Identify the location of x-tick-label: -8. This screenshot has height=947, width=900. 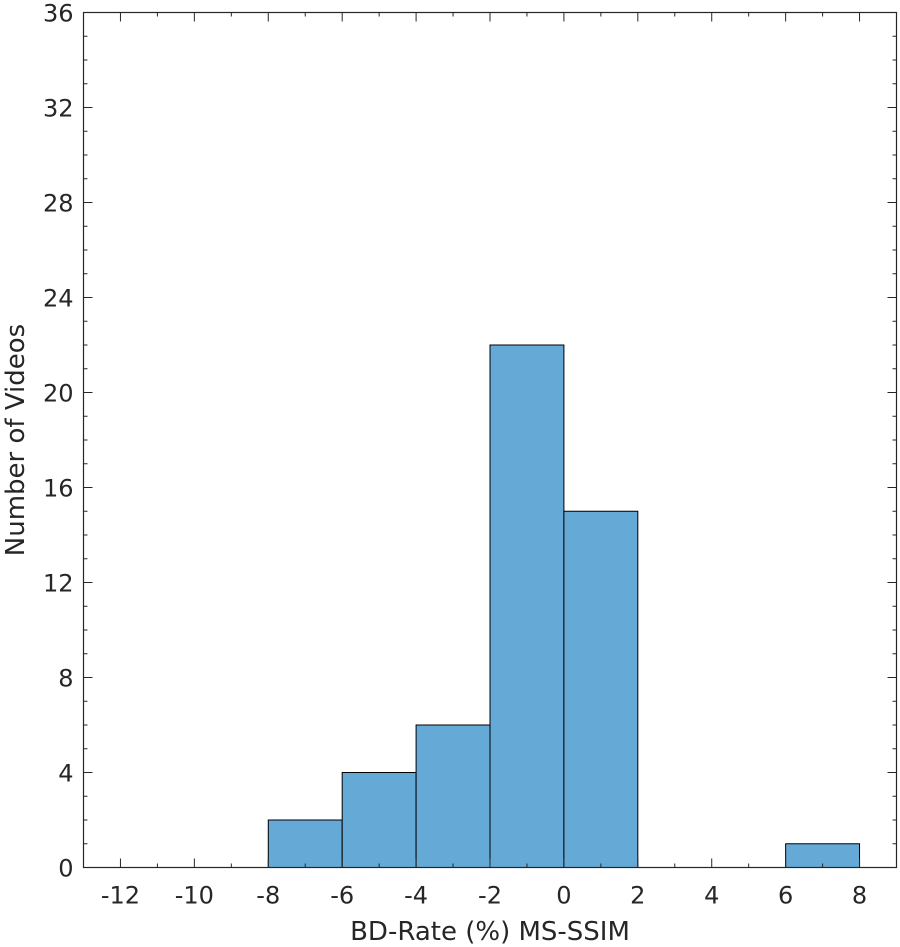
(268, 896).